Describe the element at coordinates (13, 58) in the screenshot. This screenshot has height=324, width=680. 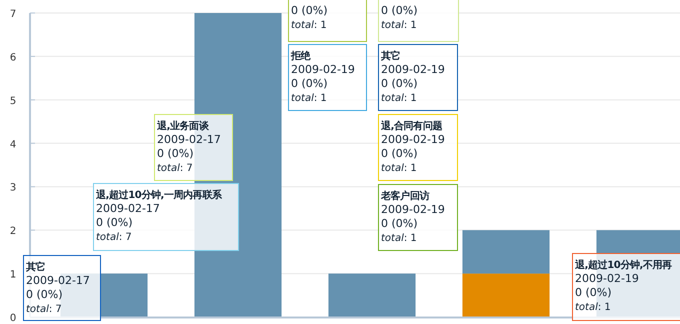
I see `y-tick-label: 6` at that location.